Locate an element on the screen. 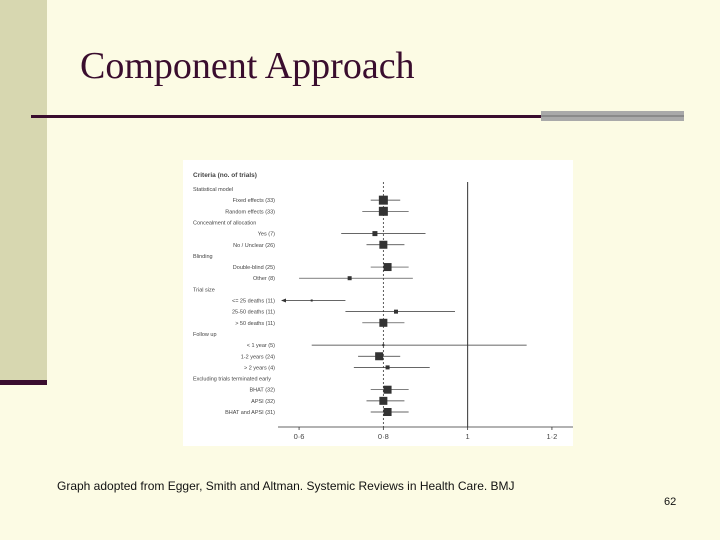 This screenshot has height=540, width=720. group-label: Excluding trials terminated early is located at coordinates (232, 380).